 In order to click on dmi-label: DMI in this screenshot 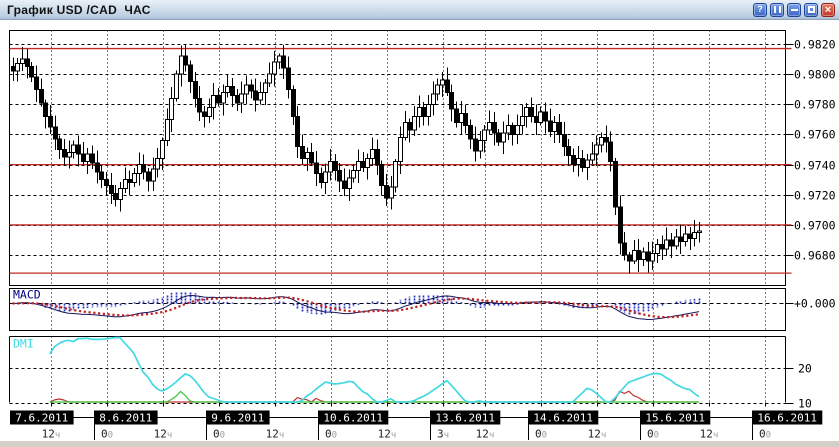, I will do `click(23, 344)`.